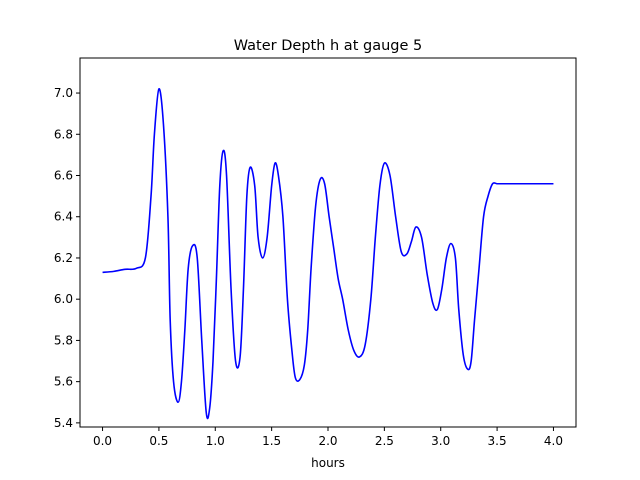  I want to click on x-tick-label: 3.5, so click(497, 441).